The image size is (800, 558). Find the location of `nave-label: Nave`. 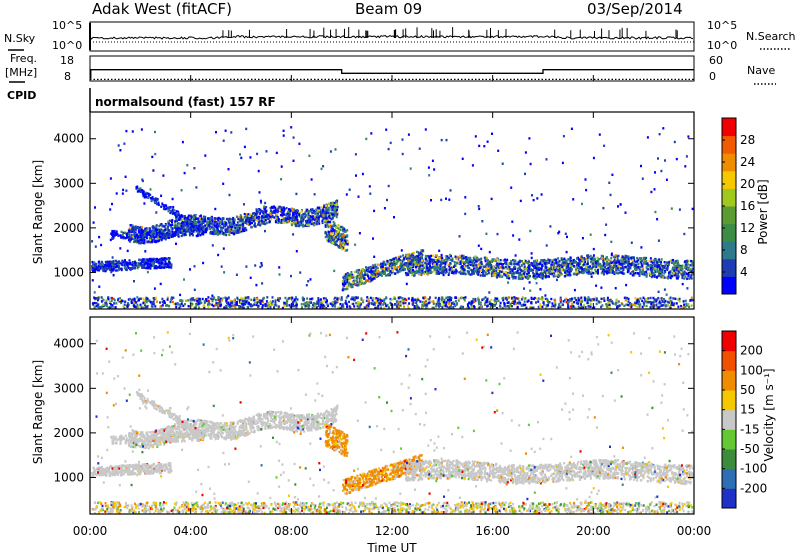

nave-label: Nave is located at coordinates (761, 70).